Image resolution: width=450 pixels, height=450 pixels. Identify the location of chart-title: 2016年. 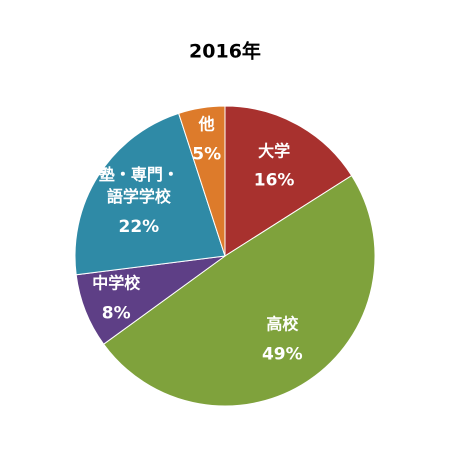
(225, 51).